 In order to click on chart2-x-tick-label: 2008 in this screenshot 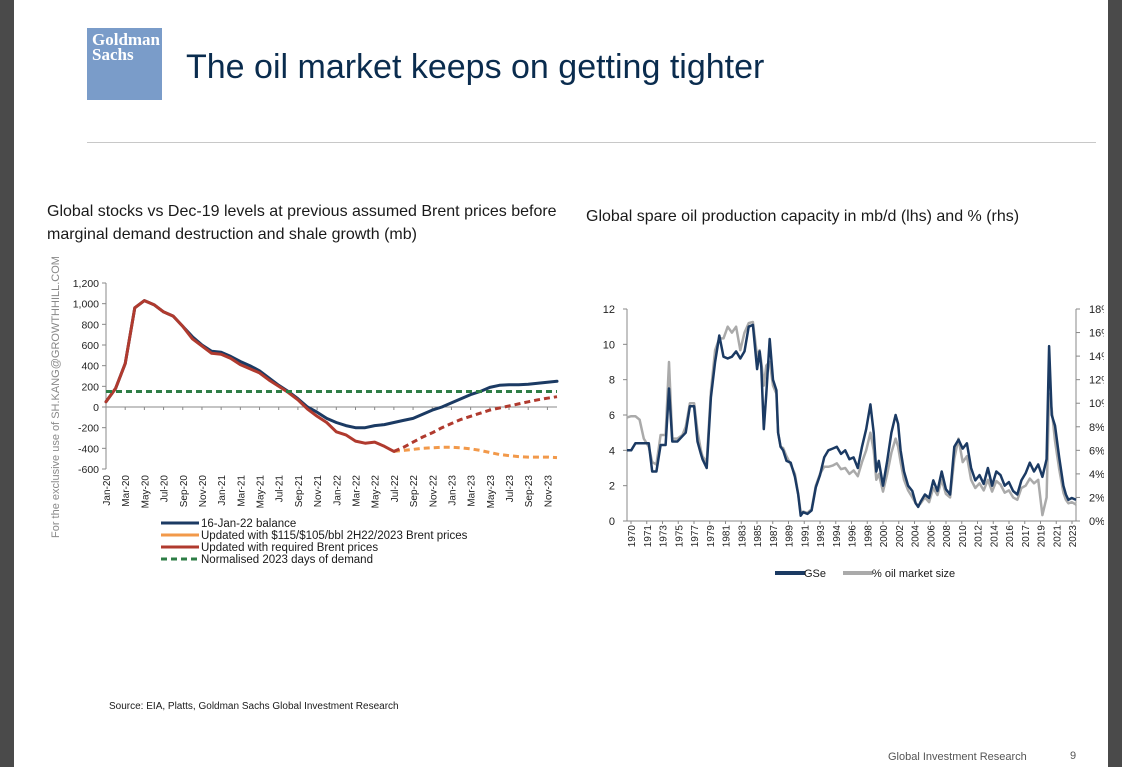, I will do `click(947, 536)`.